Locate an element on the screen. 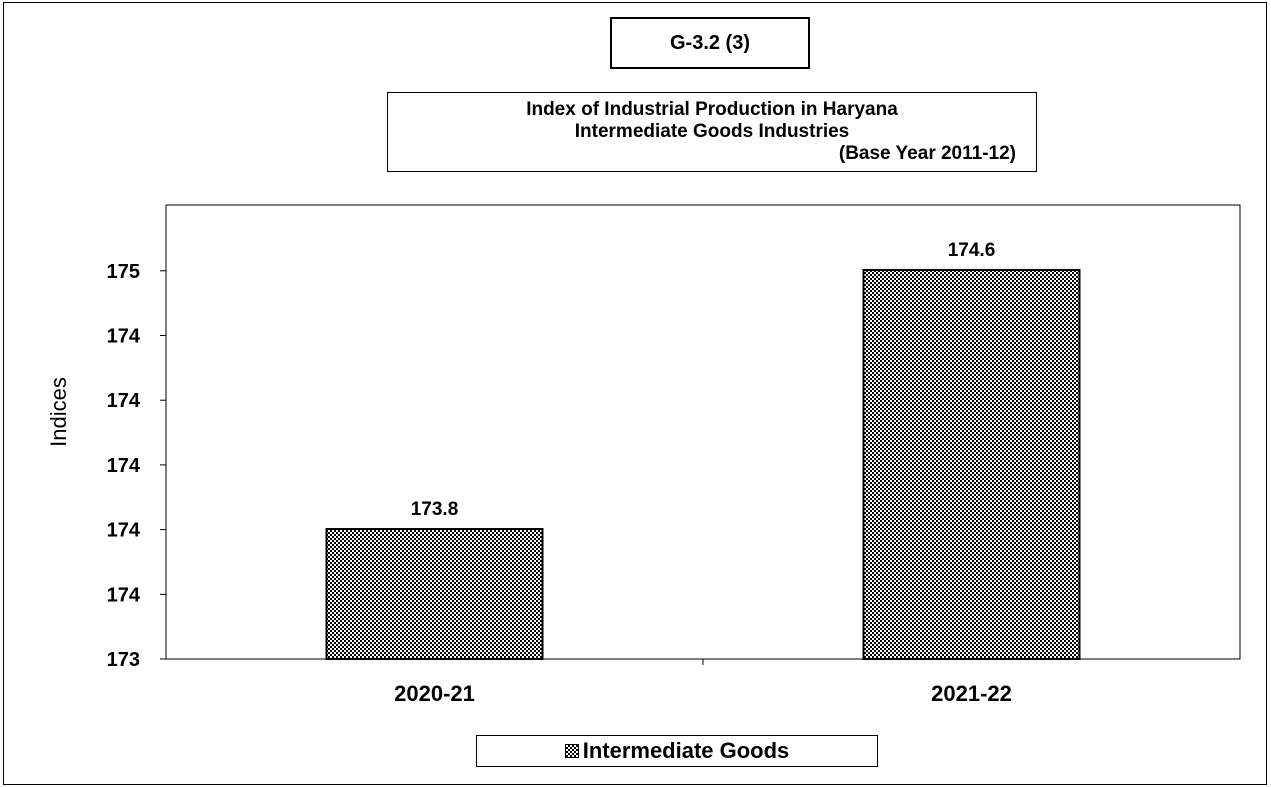 Image resolution: width=1271 pixels, height=787 pixels. data-label: 174.6 is located at coordinates (972, 250).